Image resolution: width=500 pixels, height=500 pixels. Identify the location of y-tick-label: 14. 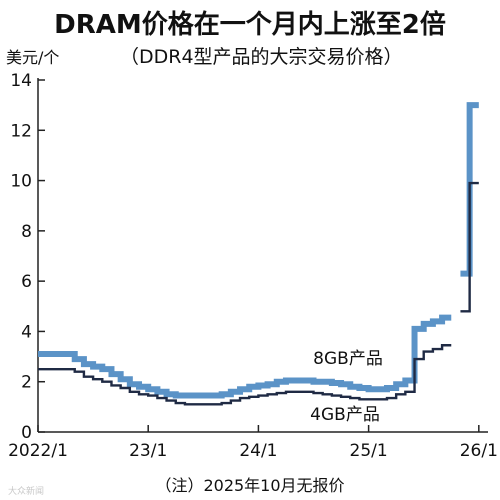
(21, 81).